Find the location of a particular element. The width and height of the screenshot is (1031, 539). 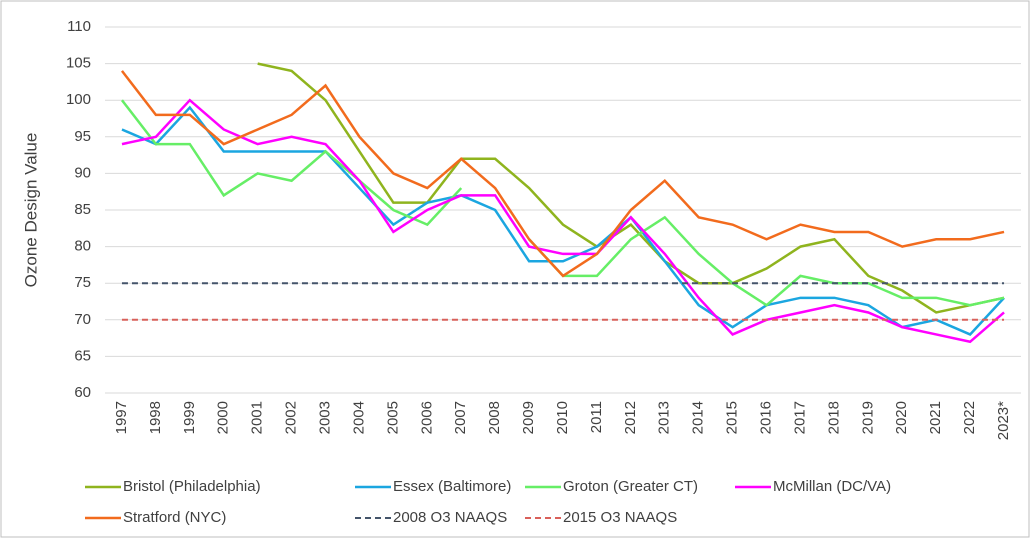

y-tick-label: 65 is located at coordinates (82, 355).